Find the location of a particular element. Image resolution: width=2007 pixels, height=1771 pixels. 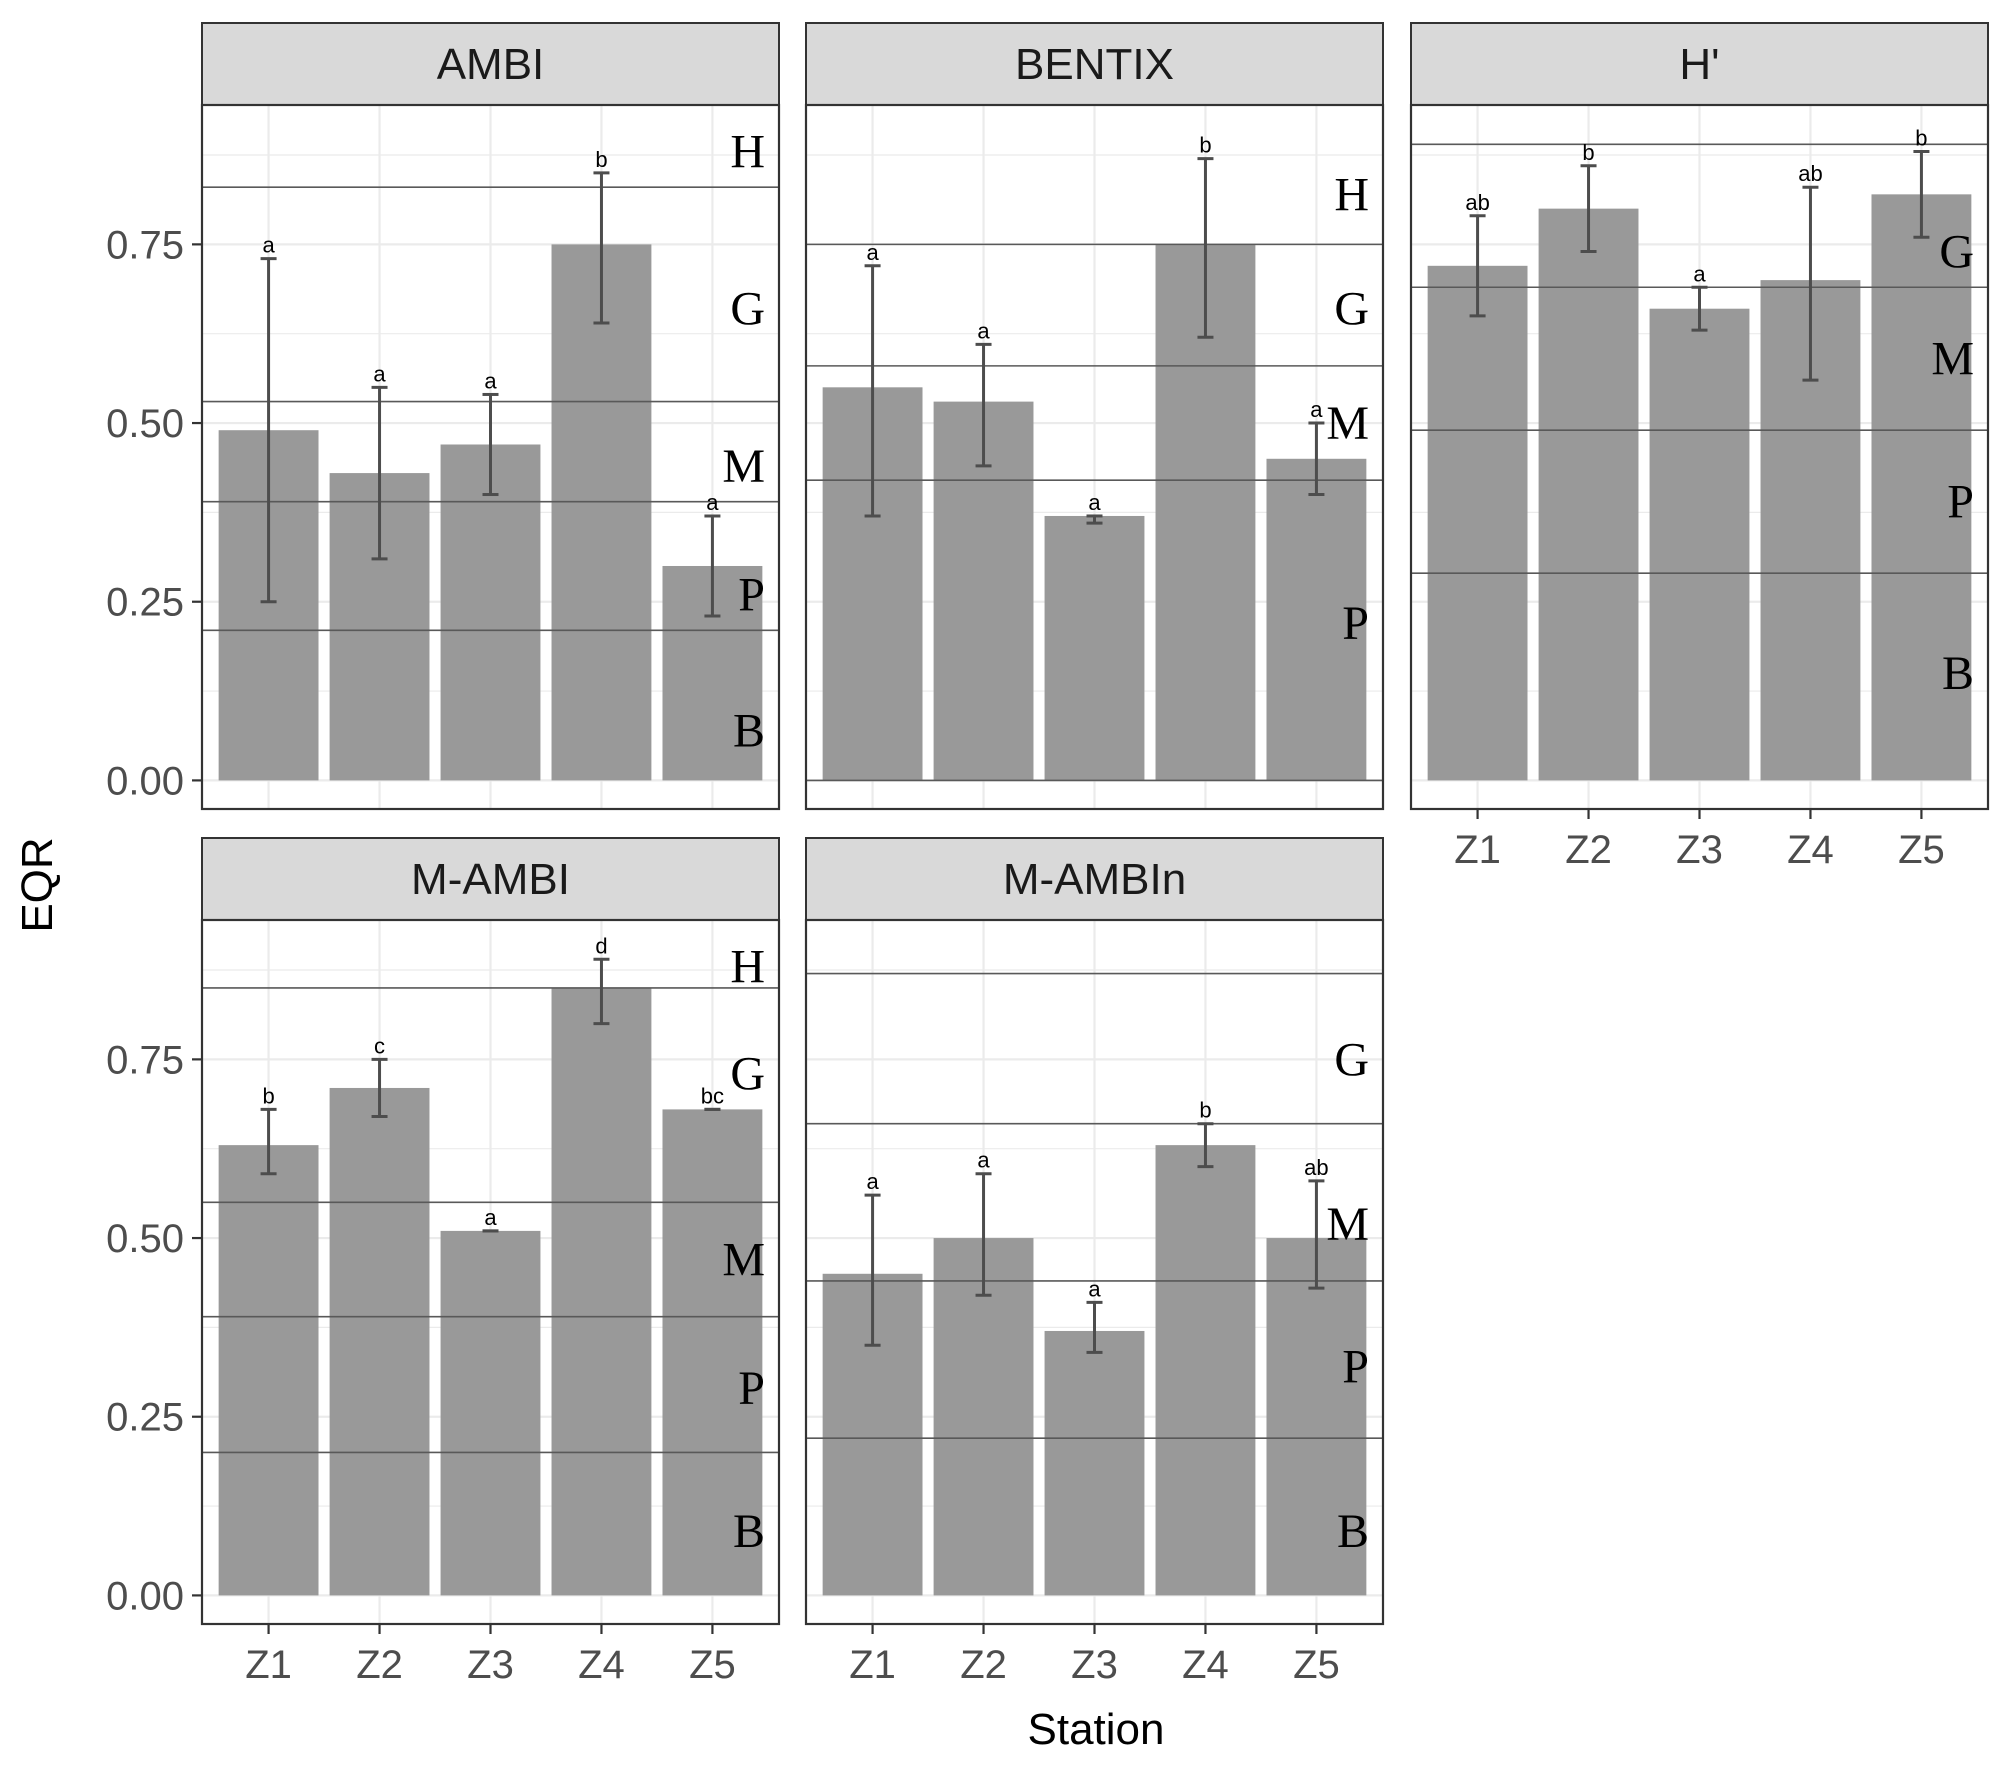

panel-h-: H' ab b a ab b G M P B Z1 Z2 Z3 Z4 Z5 is located at coordinates (1699, 447).